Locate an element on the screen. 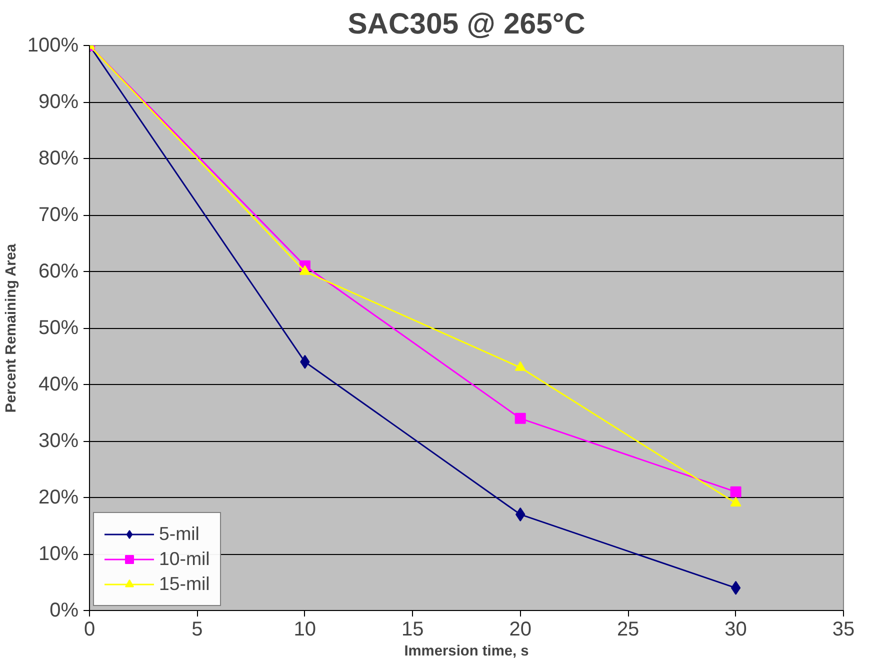  x-tick-label: 0 is located at coordinates (90, 629).